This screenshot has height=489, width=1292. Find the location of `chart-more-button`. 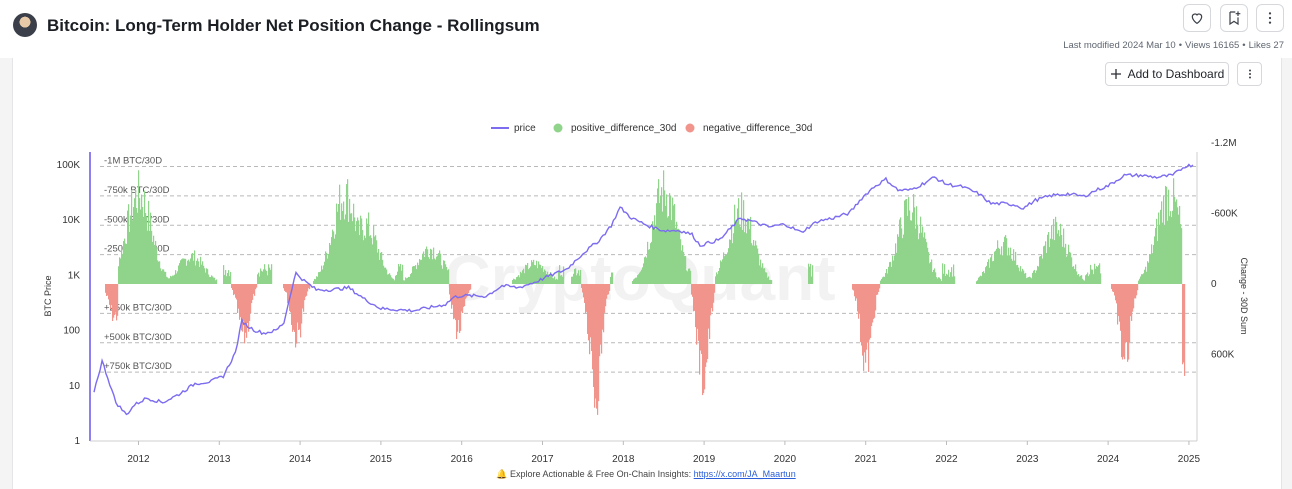

chart-more-button is located at coordinates (1249, 74).